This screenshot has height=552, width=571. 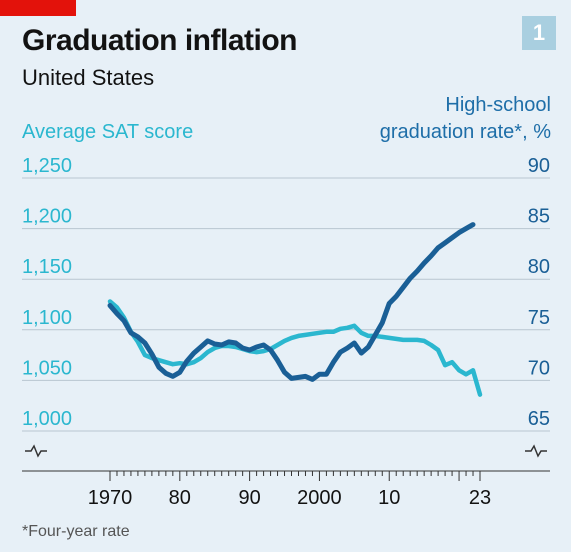 I want to click on right-tick-label: 85, so click(x=539, y=217).